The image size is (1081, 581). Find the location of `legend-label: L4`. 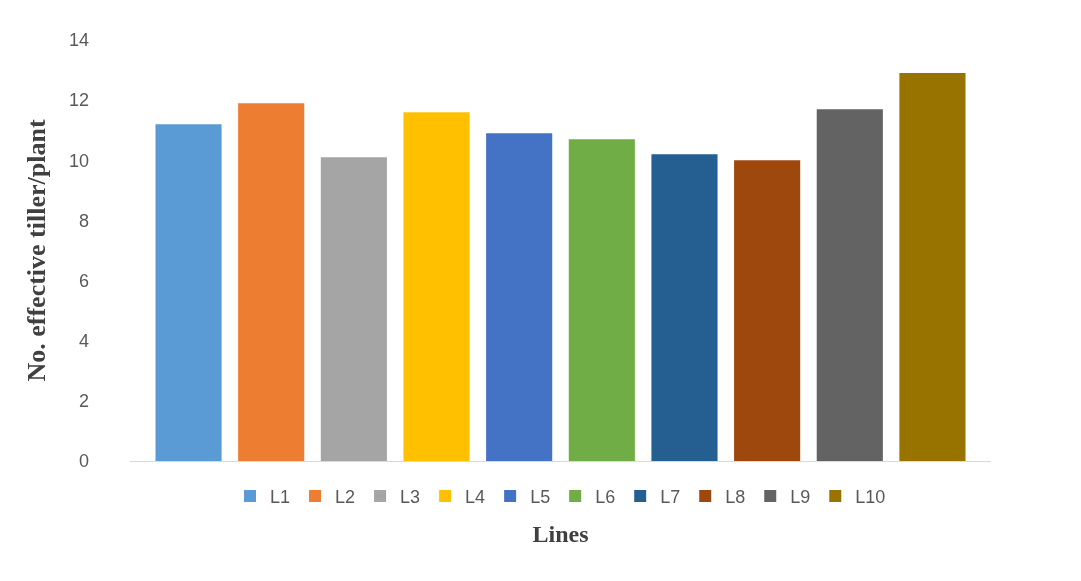

legend-label: L4 is located at coordinates (475, 497).